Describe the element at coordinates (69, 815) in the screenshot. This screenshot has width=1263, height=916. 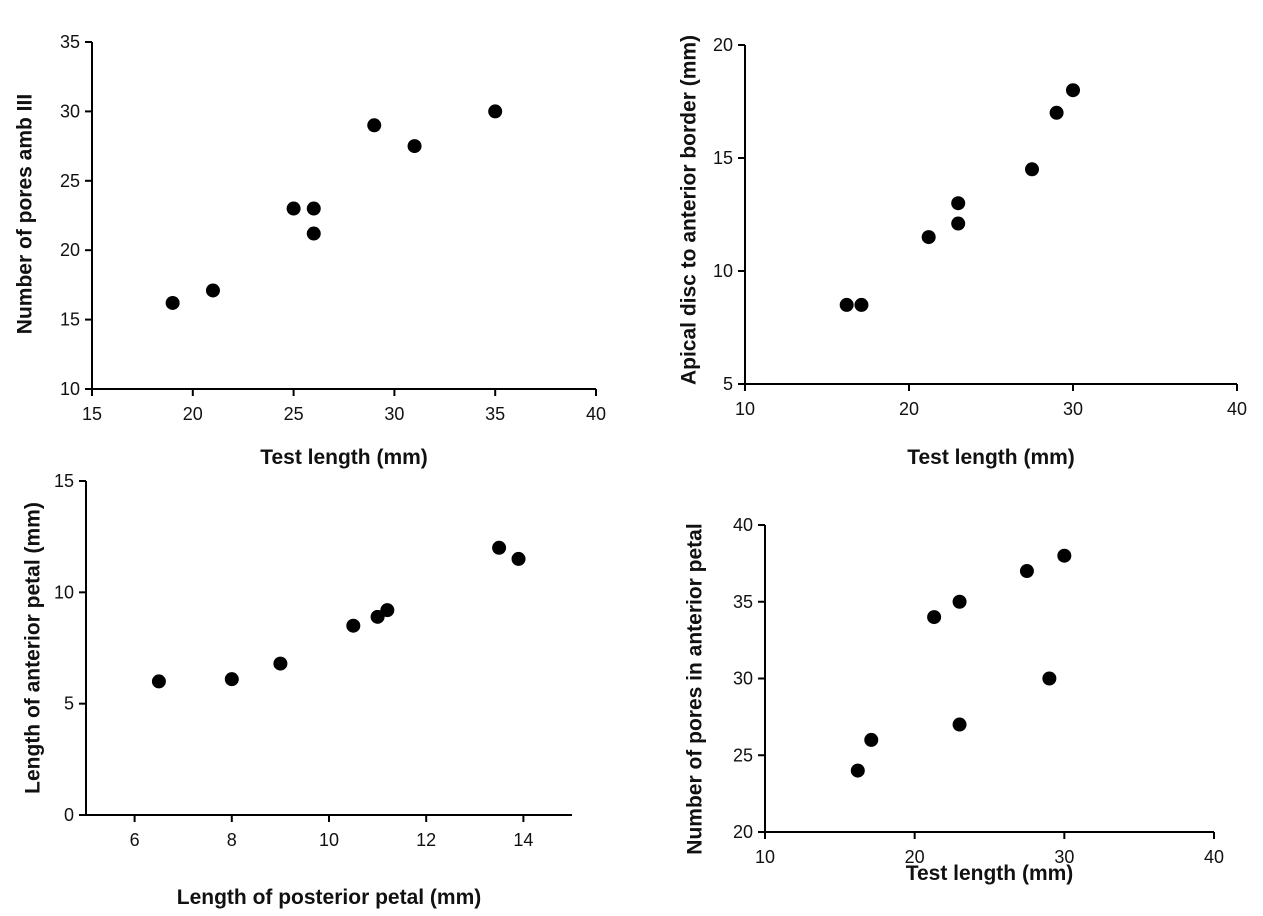
I see `y-tick-label: 0` at that location.